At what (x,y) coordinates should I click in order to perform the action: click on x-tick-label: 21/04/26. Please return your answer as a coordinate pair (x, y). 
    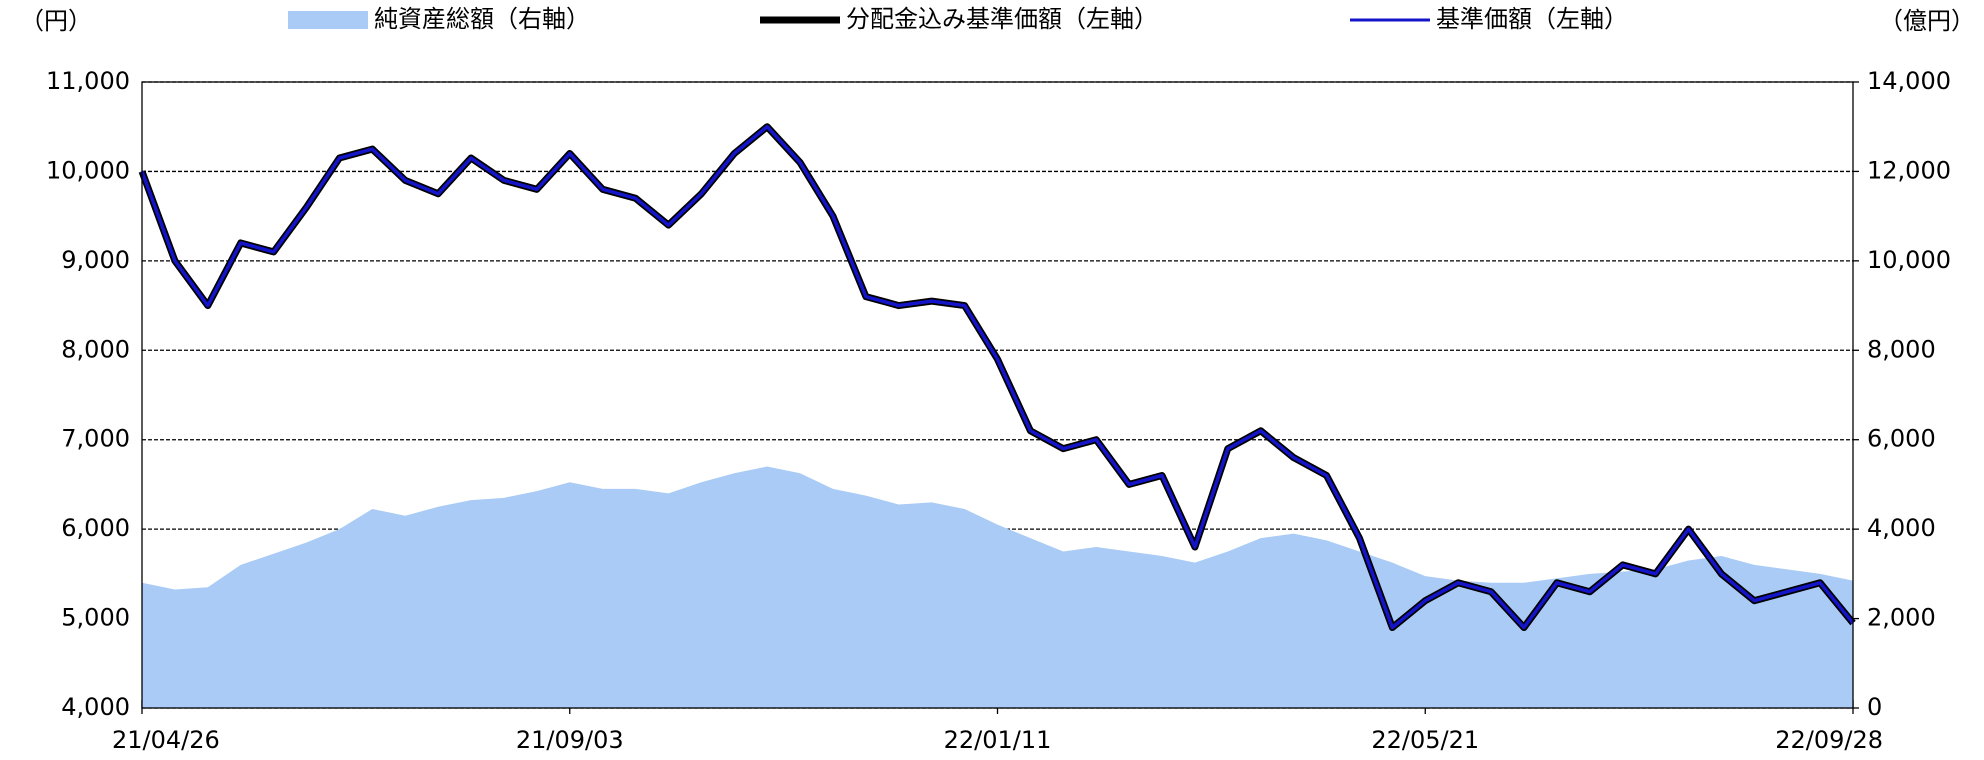
    Looking at the image, I should click on (166, 740).